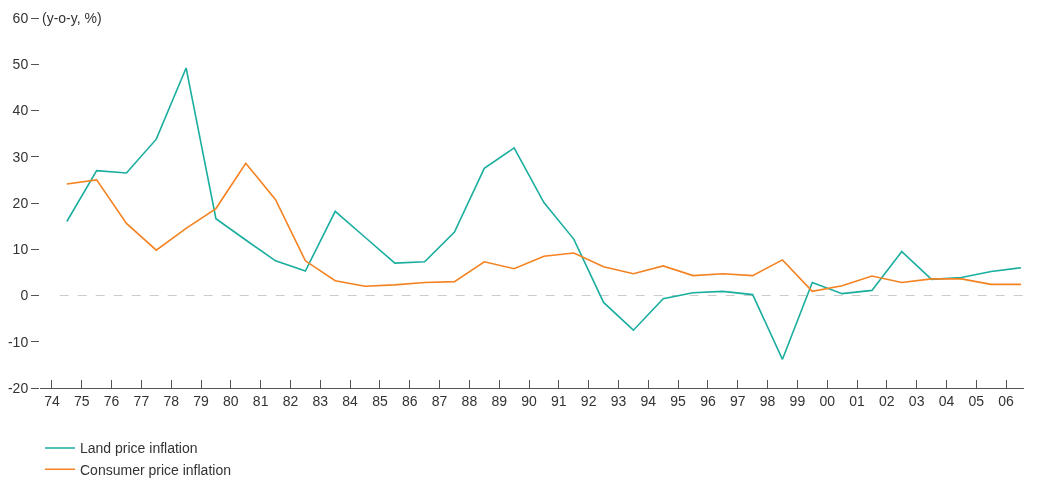 This screenshot has height=497, width=1064. Describe the element at coordinates (559, 400) in the screenshot. I see `x-tick-label: 91` at that location.